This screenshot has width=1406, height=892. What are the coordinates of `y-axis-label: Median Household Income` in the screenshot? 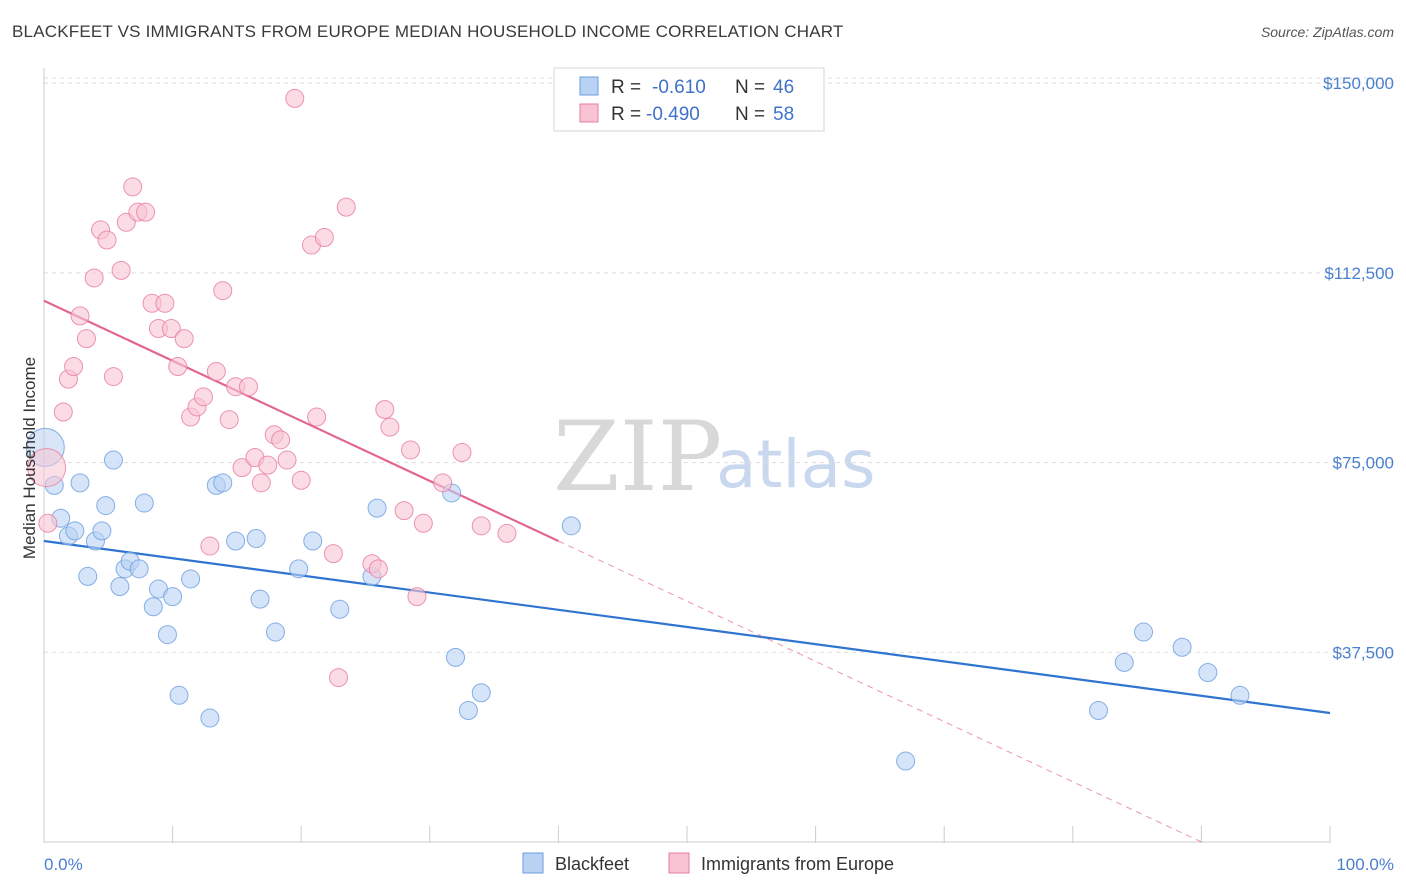 It's located at (29, 458).